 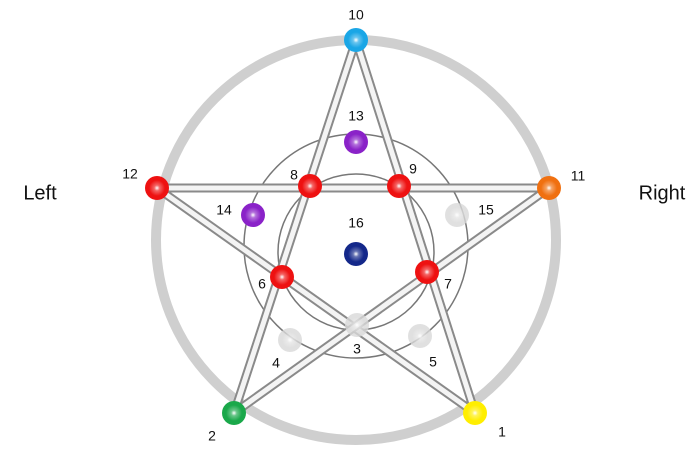 I want to click on node-label: 7, so click(x=448, y=284).